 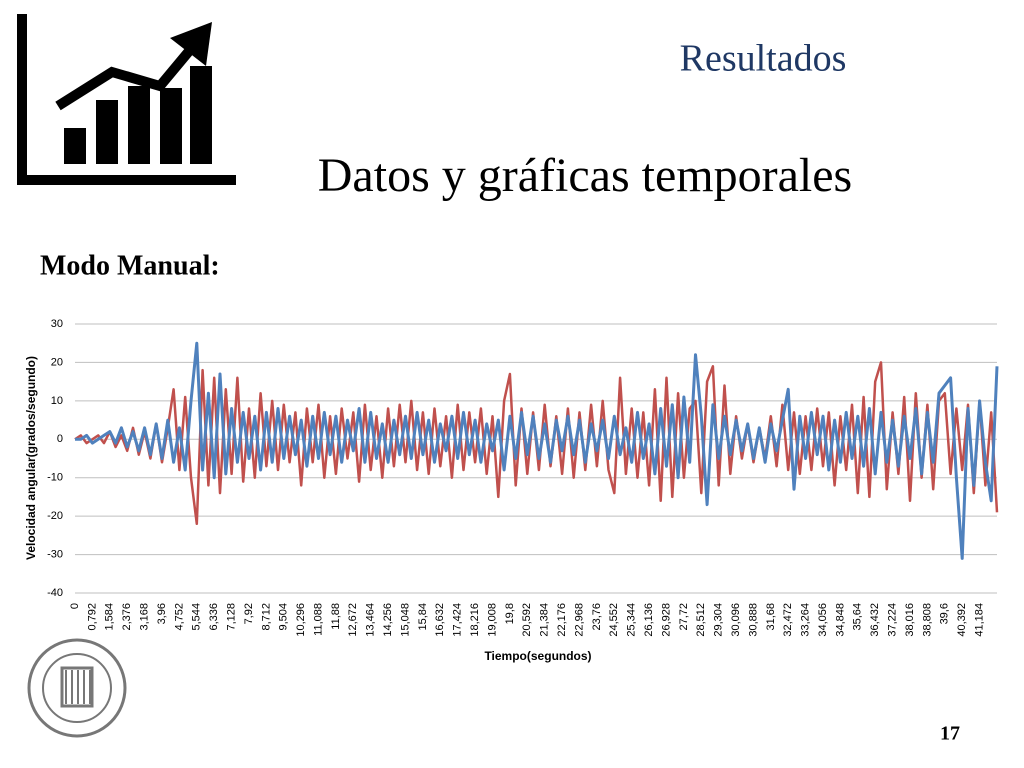 I want to click on x-tick-label: 37,224, so click(x=893, y=620).